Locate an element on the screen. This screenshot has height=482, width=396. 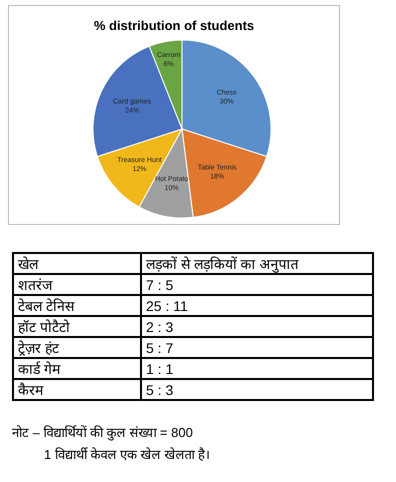
text: 5 : 3 is located at coordinates (160, 390).